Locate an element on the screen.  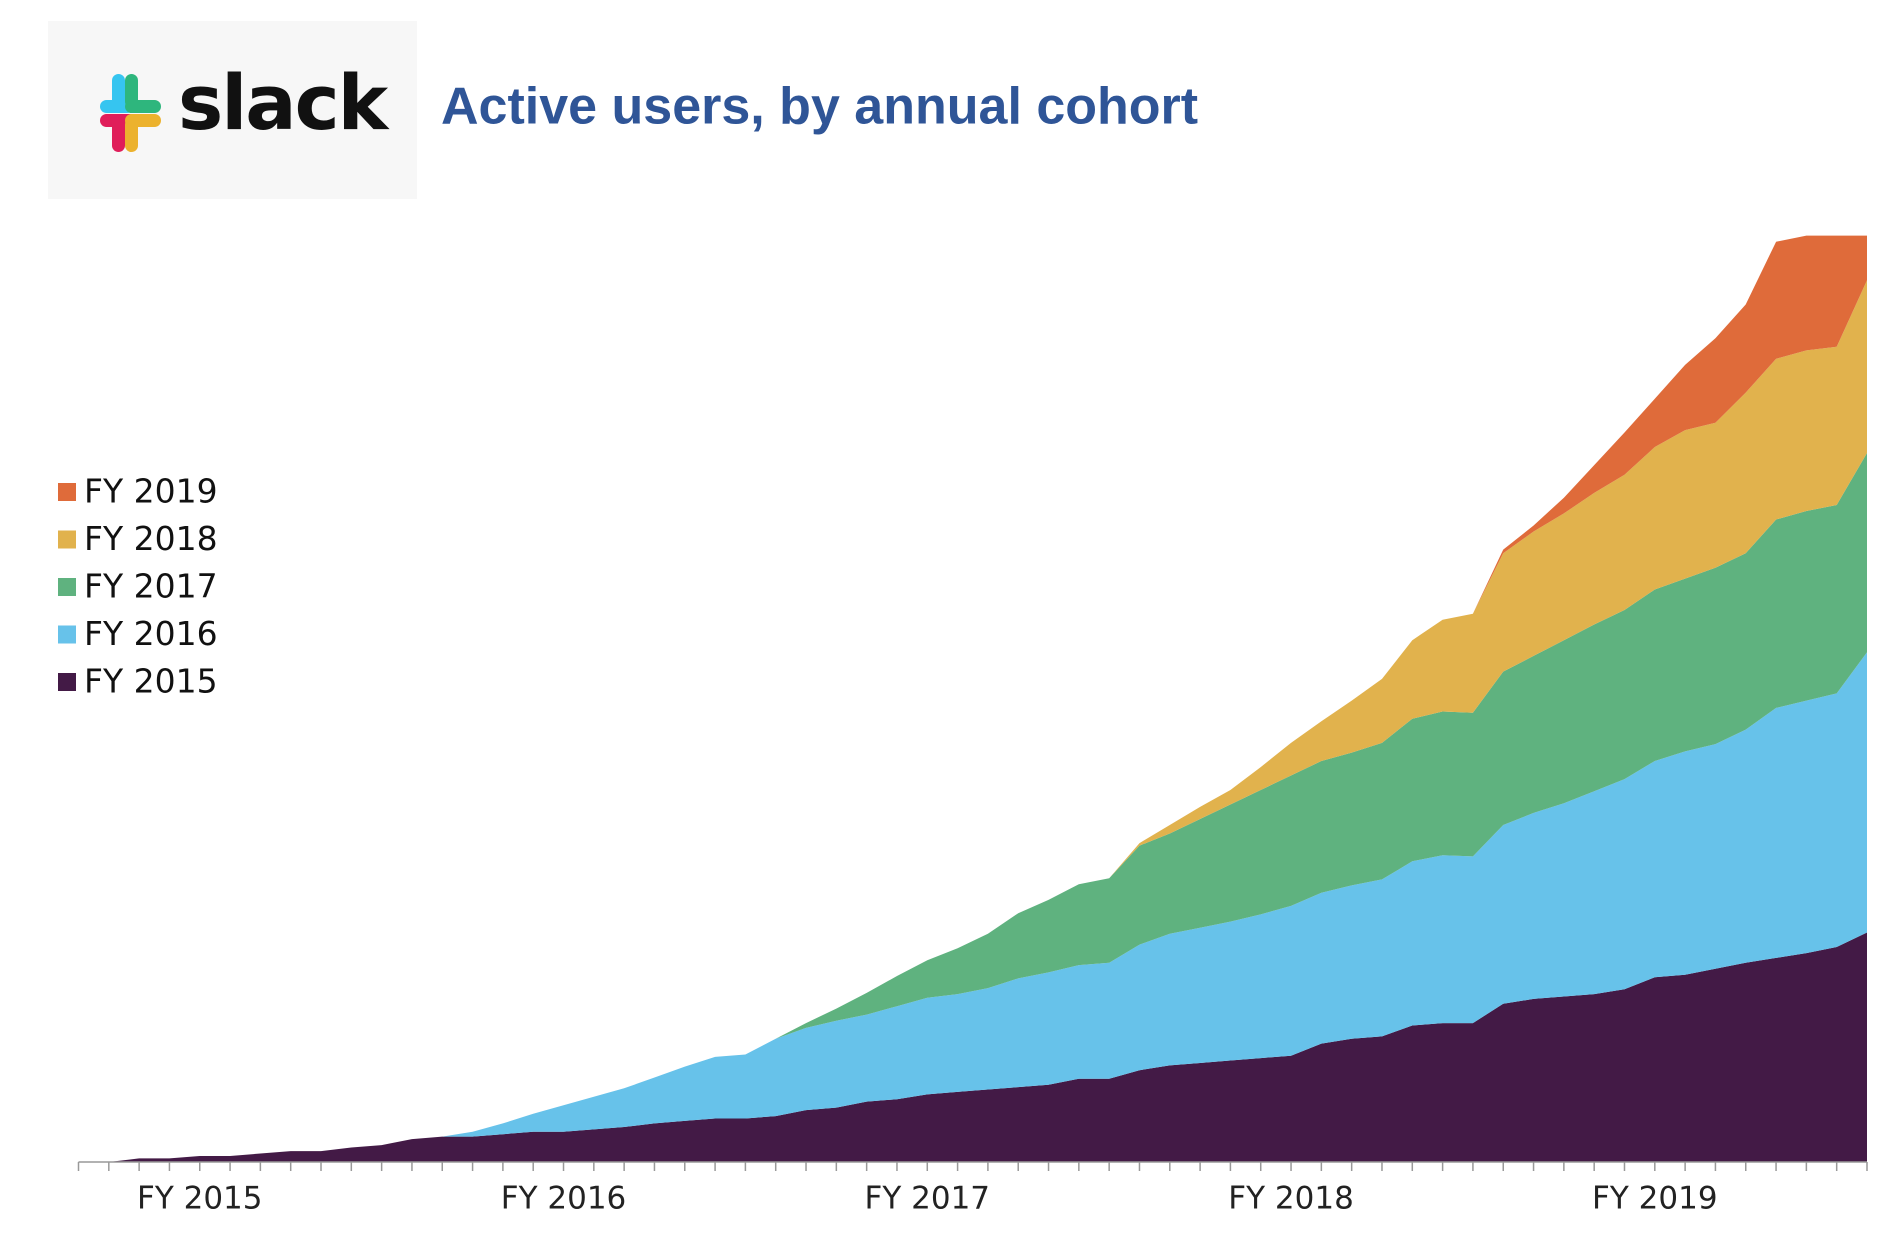
legend-label: FY 2018 is located at coordinates (151, 538).